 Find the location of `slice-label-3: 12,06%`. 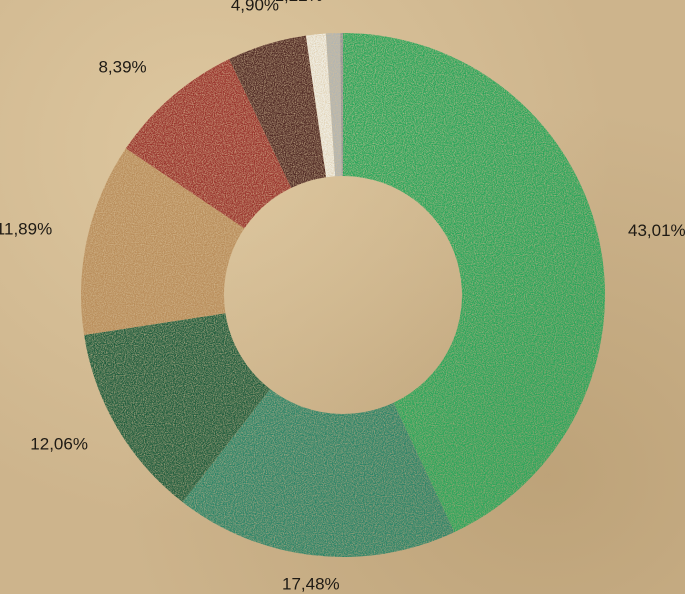

slice-label-3: 12,06% is located at coordinates (59, 444).